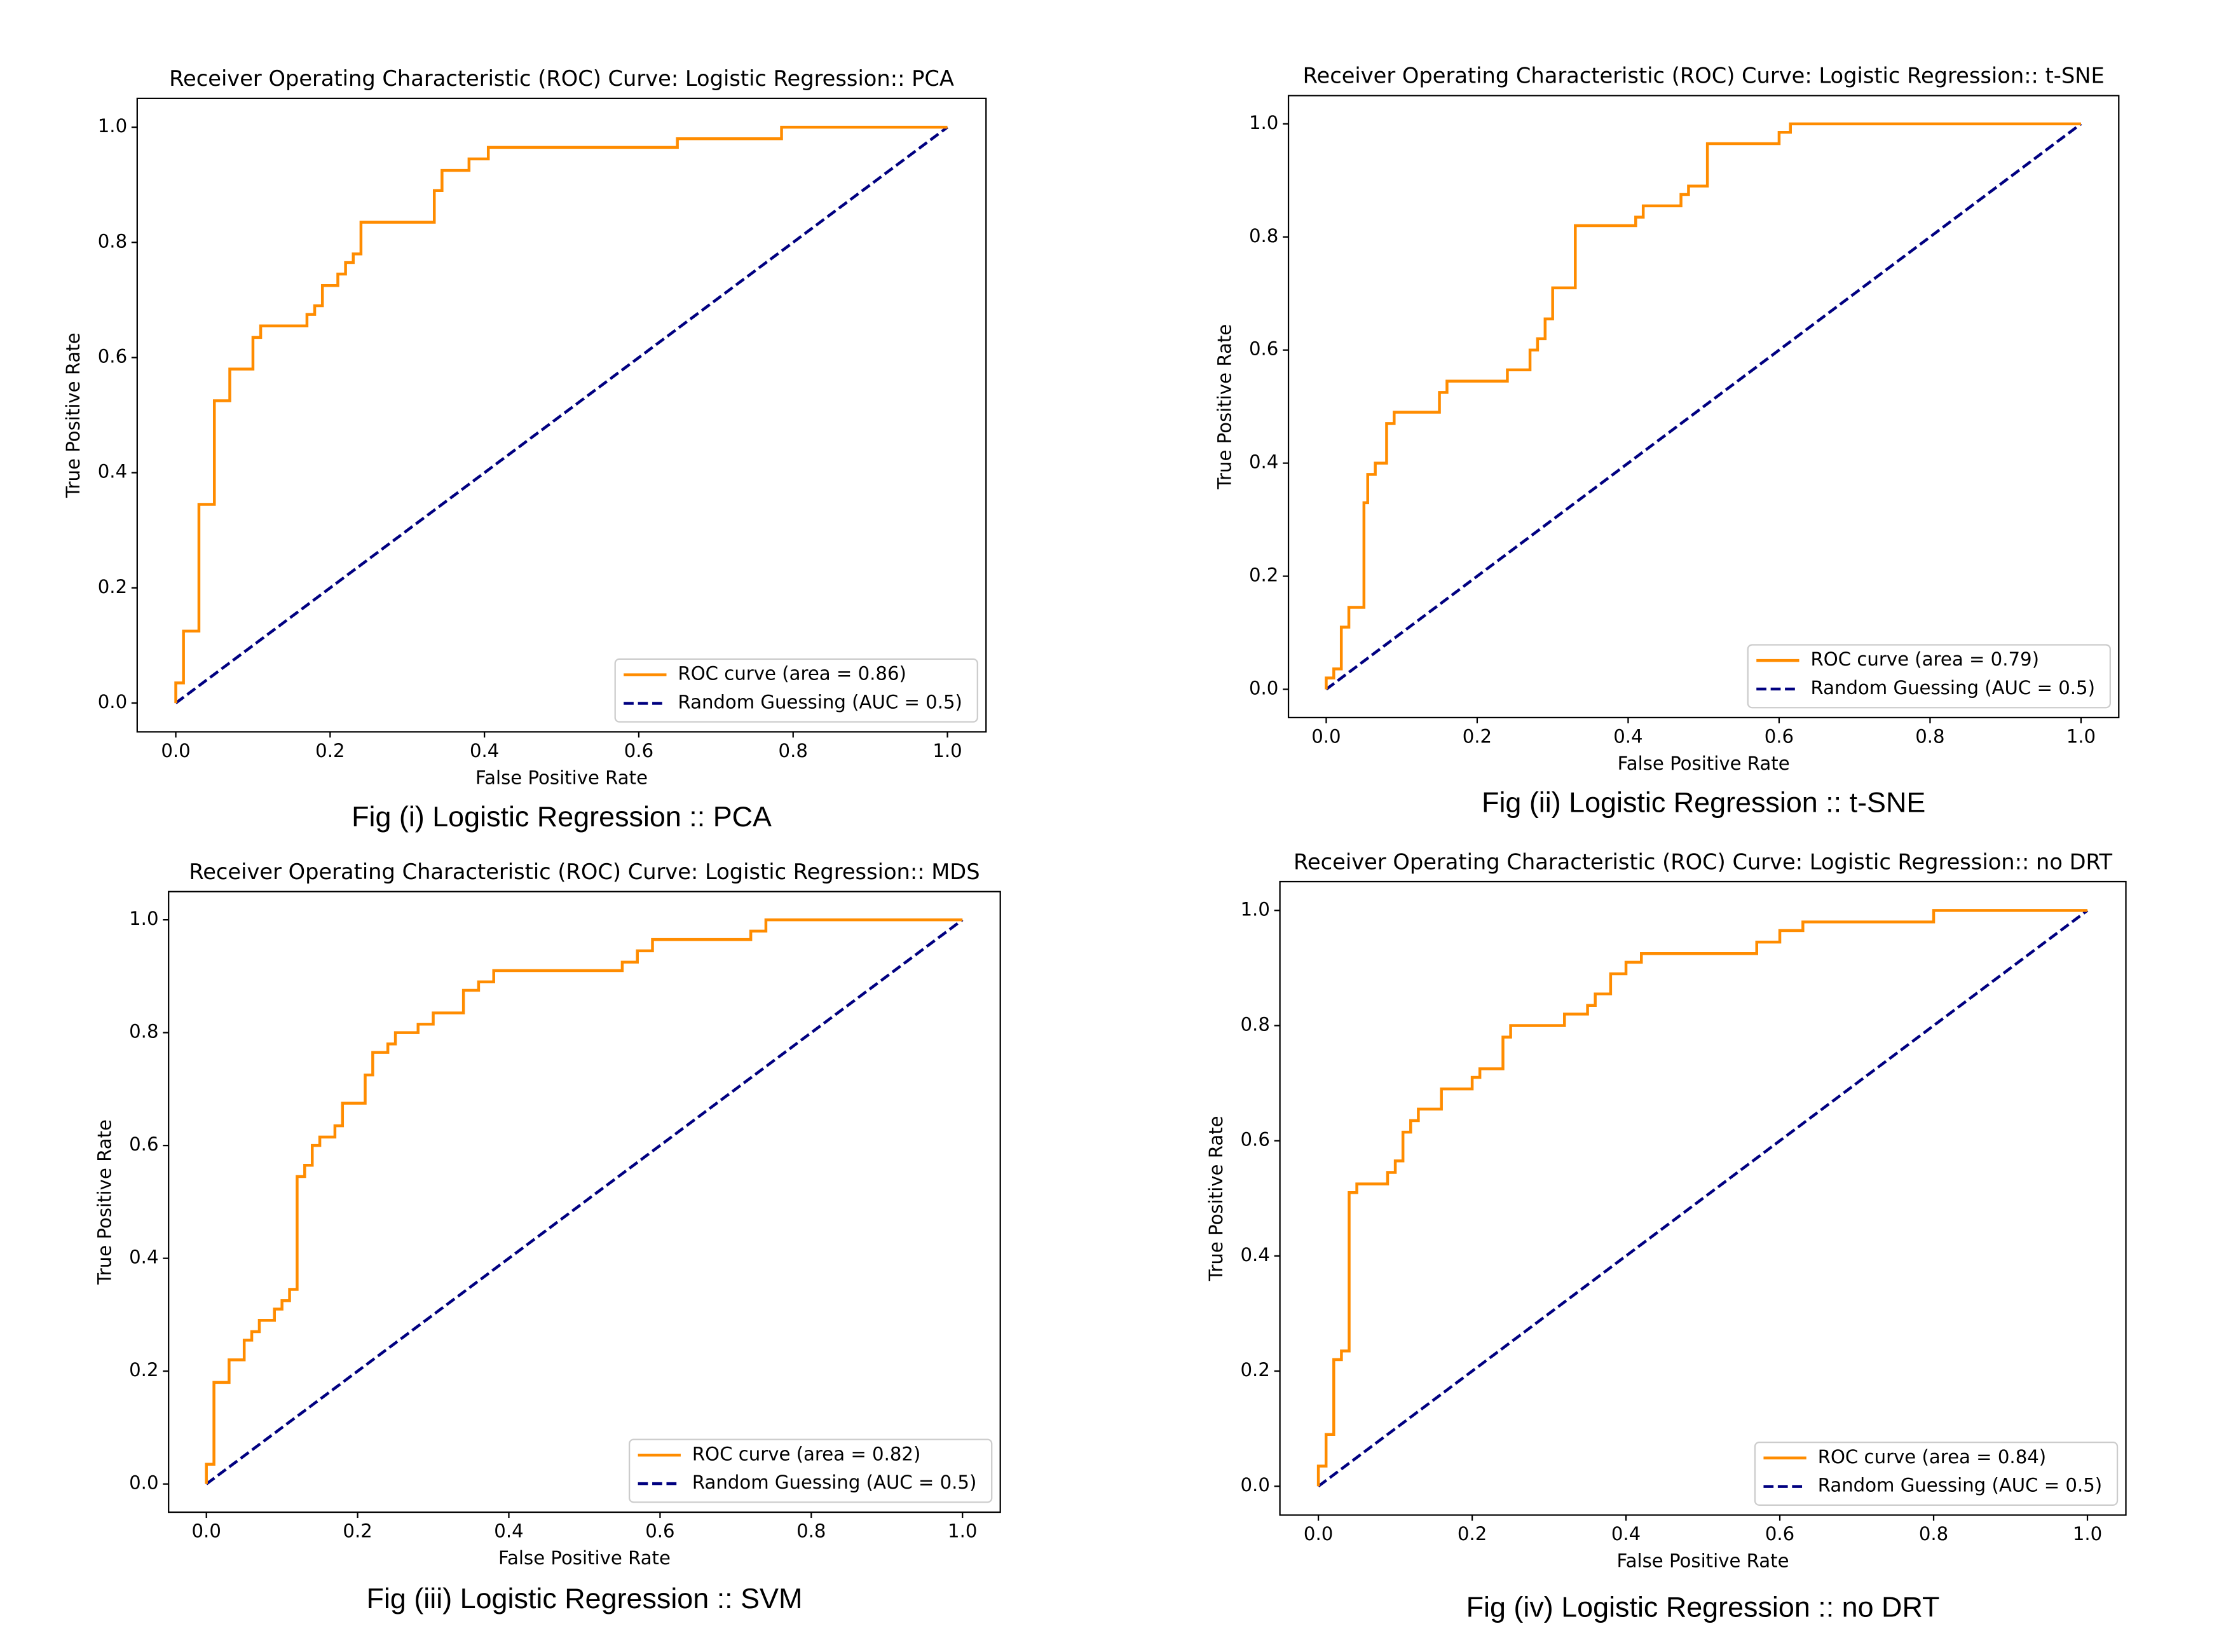 The height and width of the screenshot is (1652, 2226). What do you see at coordinates (1932, 1457) in the screenshot?
I see `legend-label: ROC curve (area = 0.84)` at bounding box center [1932, 1457].